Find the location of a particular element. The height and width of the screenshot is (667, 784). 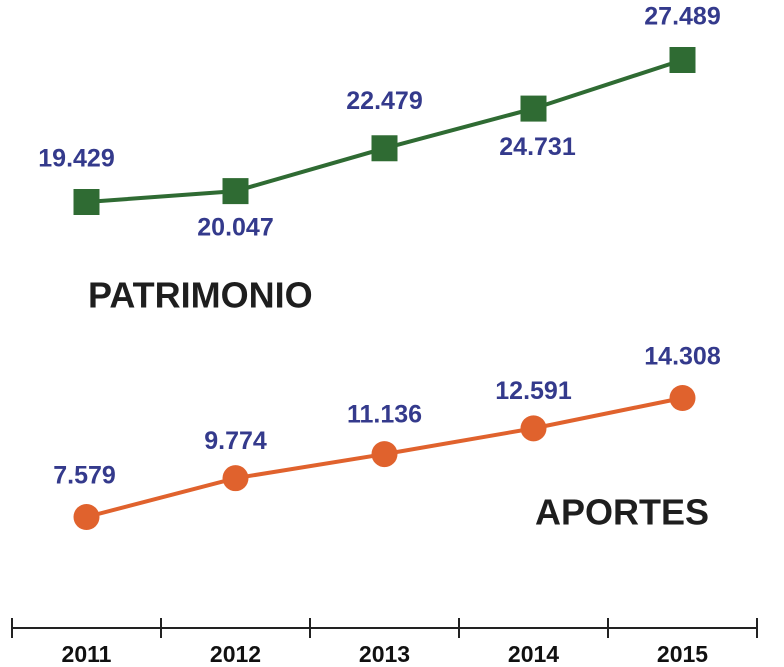

x-tick-label: 2015 is located at coordinates (682, 654).